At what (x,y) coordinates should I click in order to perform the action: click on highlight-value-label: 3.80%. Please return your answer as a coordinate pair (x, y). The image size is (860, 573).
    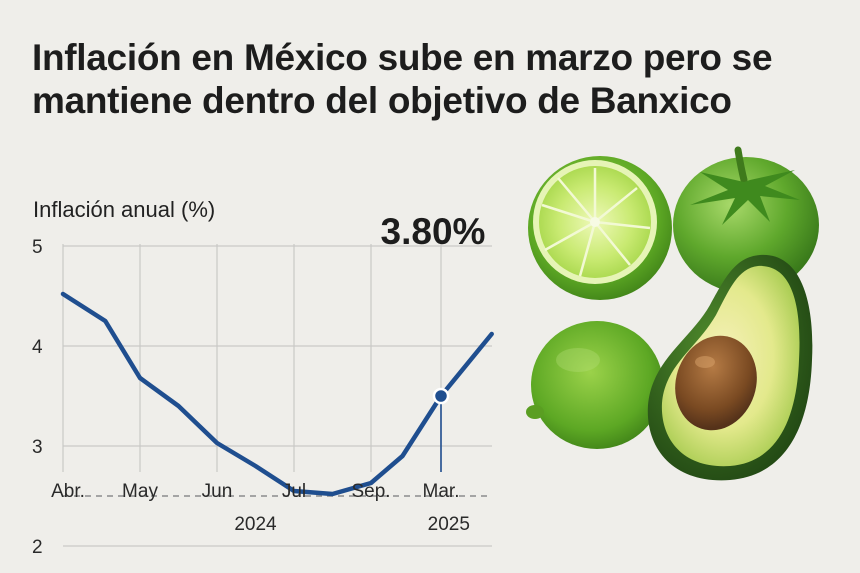
    Looking at the image, I should click on (433, 231).